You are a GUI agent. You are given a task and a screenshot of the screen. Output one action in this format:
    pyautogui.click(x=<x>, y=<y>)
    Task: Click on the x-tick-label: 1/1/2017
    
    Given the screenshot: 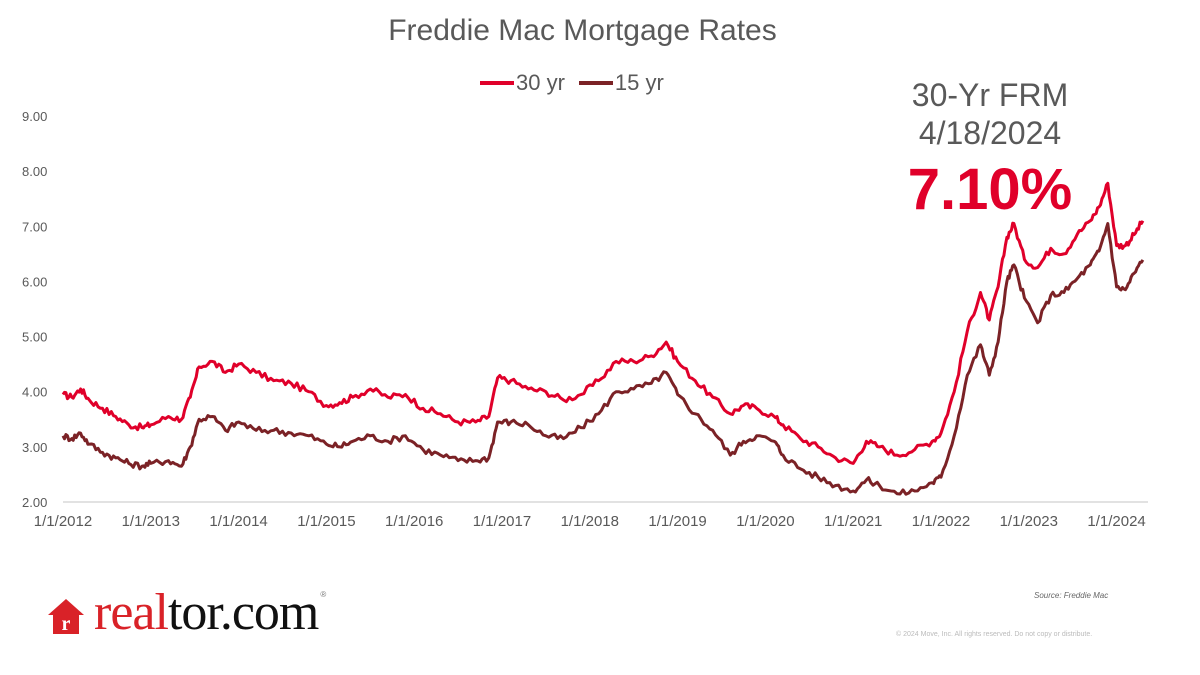 What is the action you would take?
    pyautogui.click(x=502, y=521)
    